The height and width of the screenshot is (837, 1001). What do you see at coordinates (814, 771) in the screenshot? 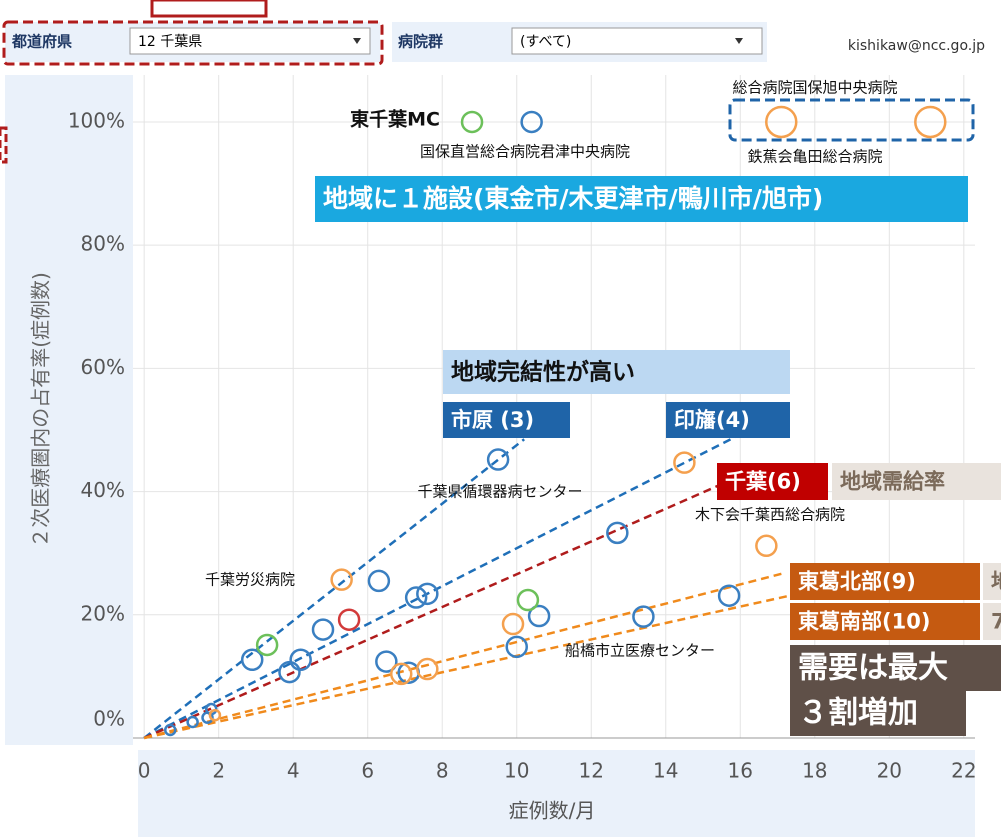
I see `x-tick-label: 18` at bounding box center [814, 771].